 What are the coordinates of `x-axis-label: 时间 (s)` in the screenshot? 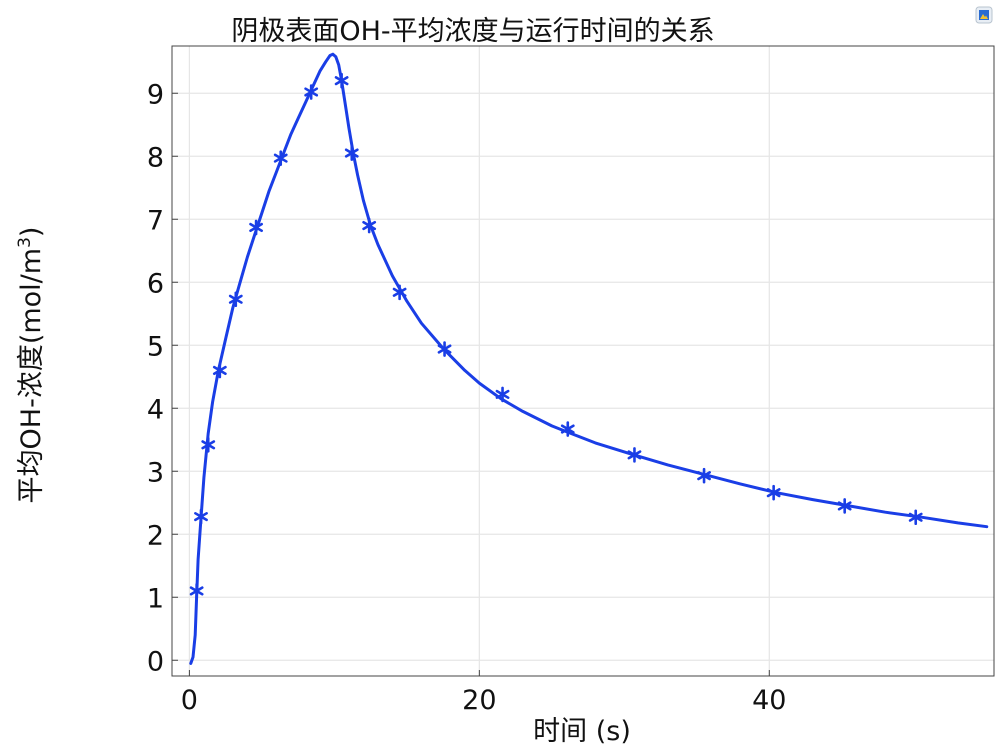 It's located at (582, 731).